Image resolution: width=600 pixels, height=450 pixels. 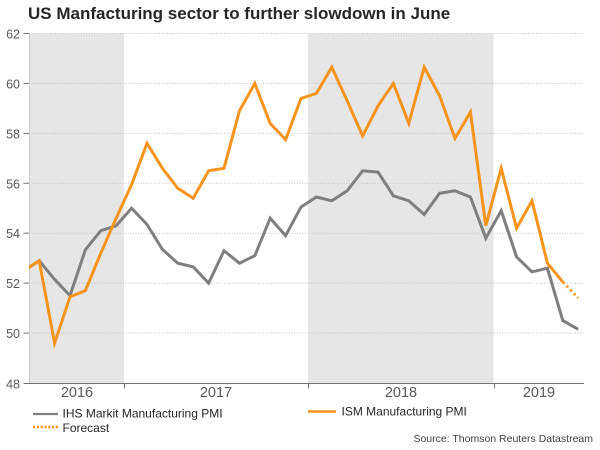 I want to click on svg-text: 54, so click(x=13, y=234).